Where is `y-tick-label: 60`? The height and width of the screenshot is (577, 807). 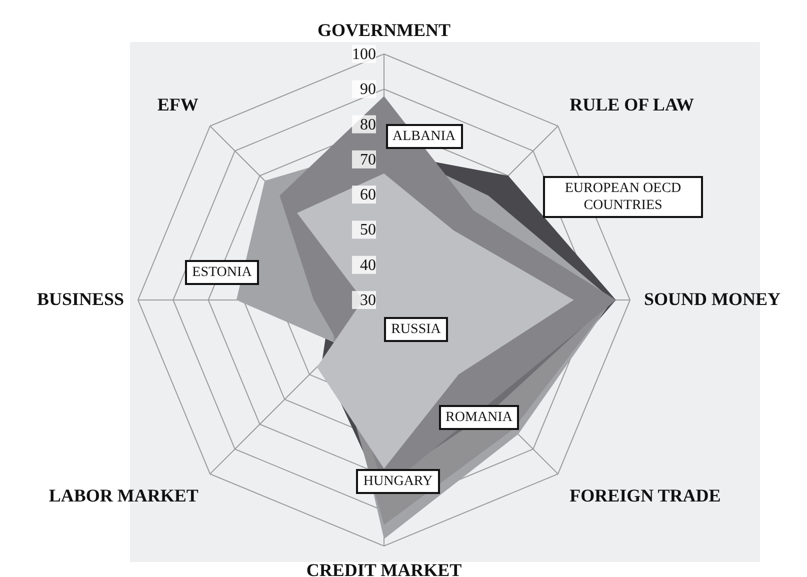 y-tick-label: 60 is located at coordinates (368, 195).